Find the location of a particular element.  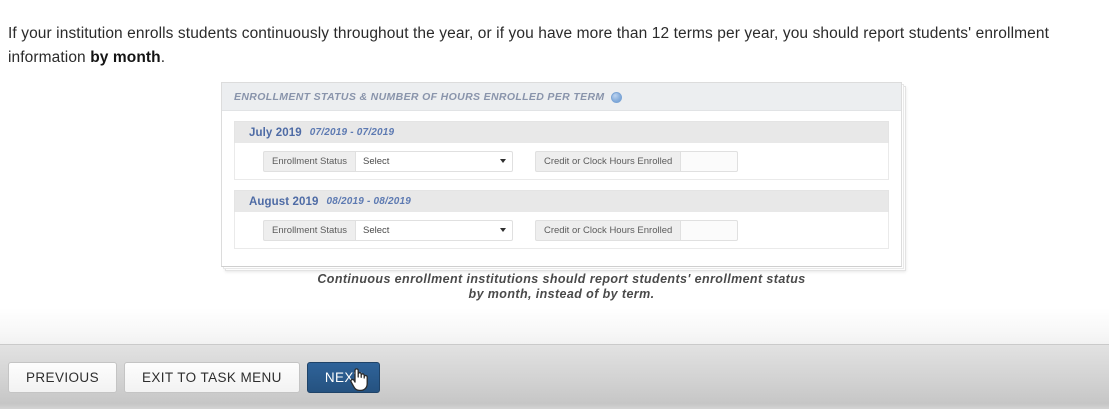

term-header: August 2019 08/2019 - 08/2019 is located at coordinates (561, 201).